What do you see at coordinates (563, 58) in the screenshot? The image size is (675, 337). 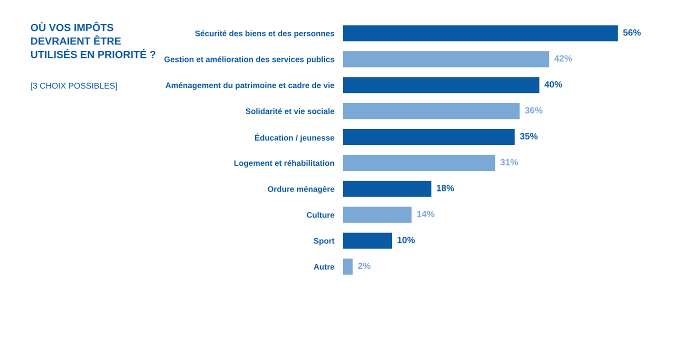 I see `data-label: 42%` at bounding box center [563, 58].